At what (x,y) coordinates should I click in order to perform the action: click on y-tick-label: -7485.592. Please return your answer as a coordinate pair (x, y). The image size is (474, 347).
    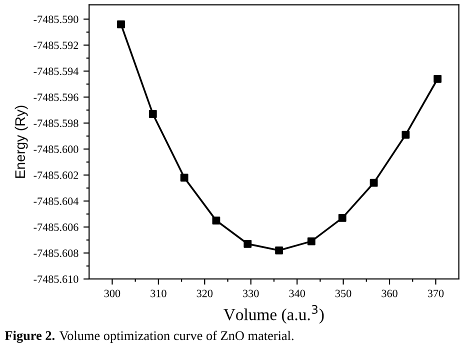
    Looking at the image, I should click on (56, 46).